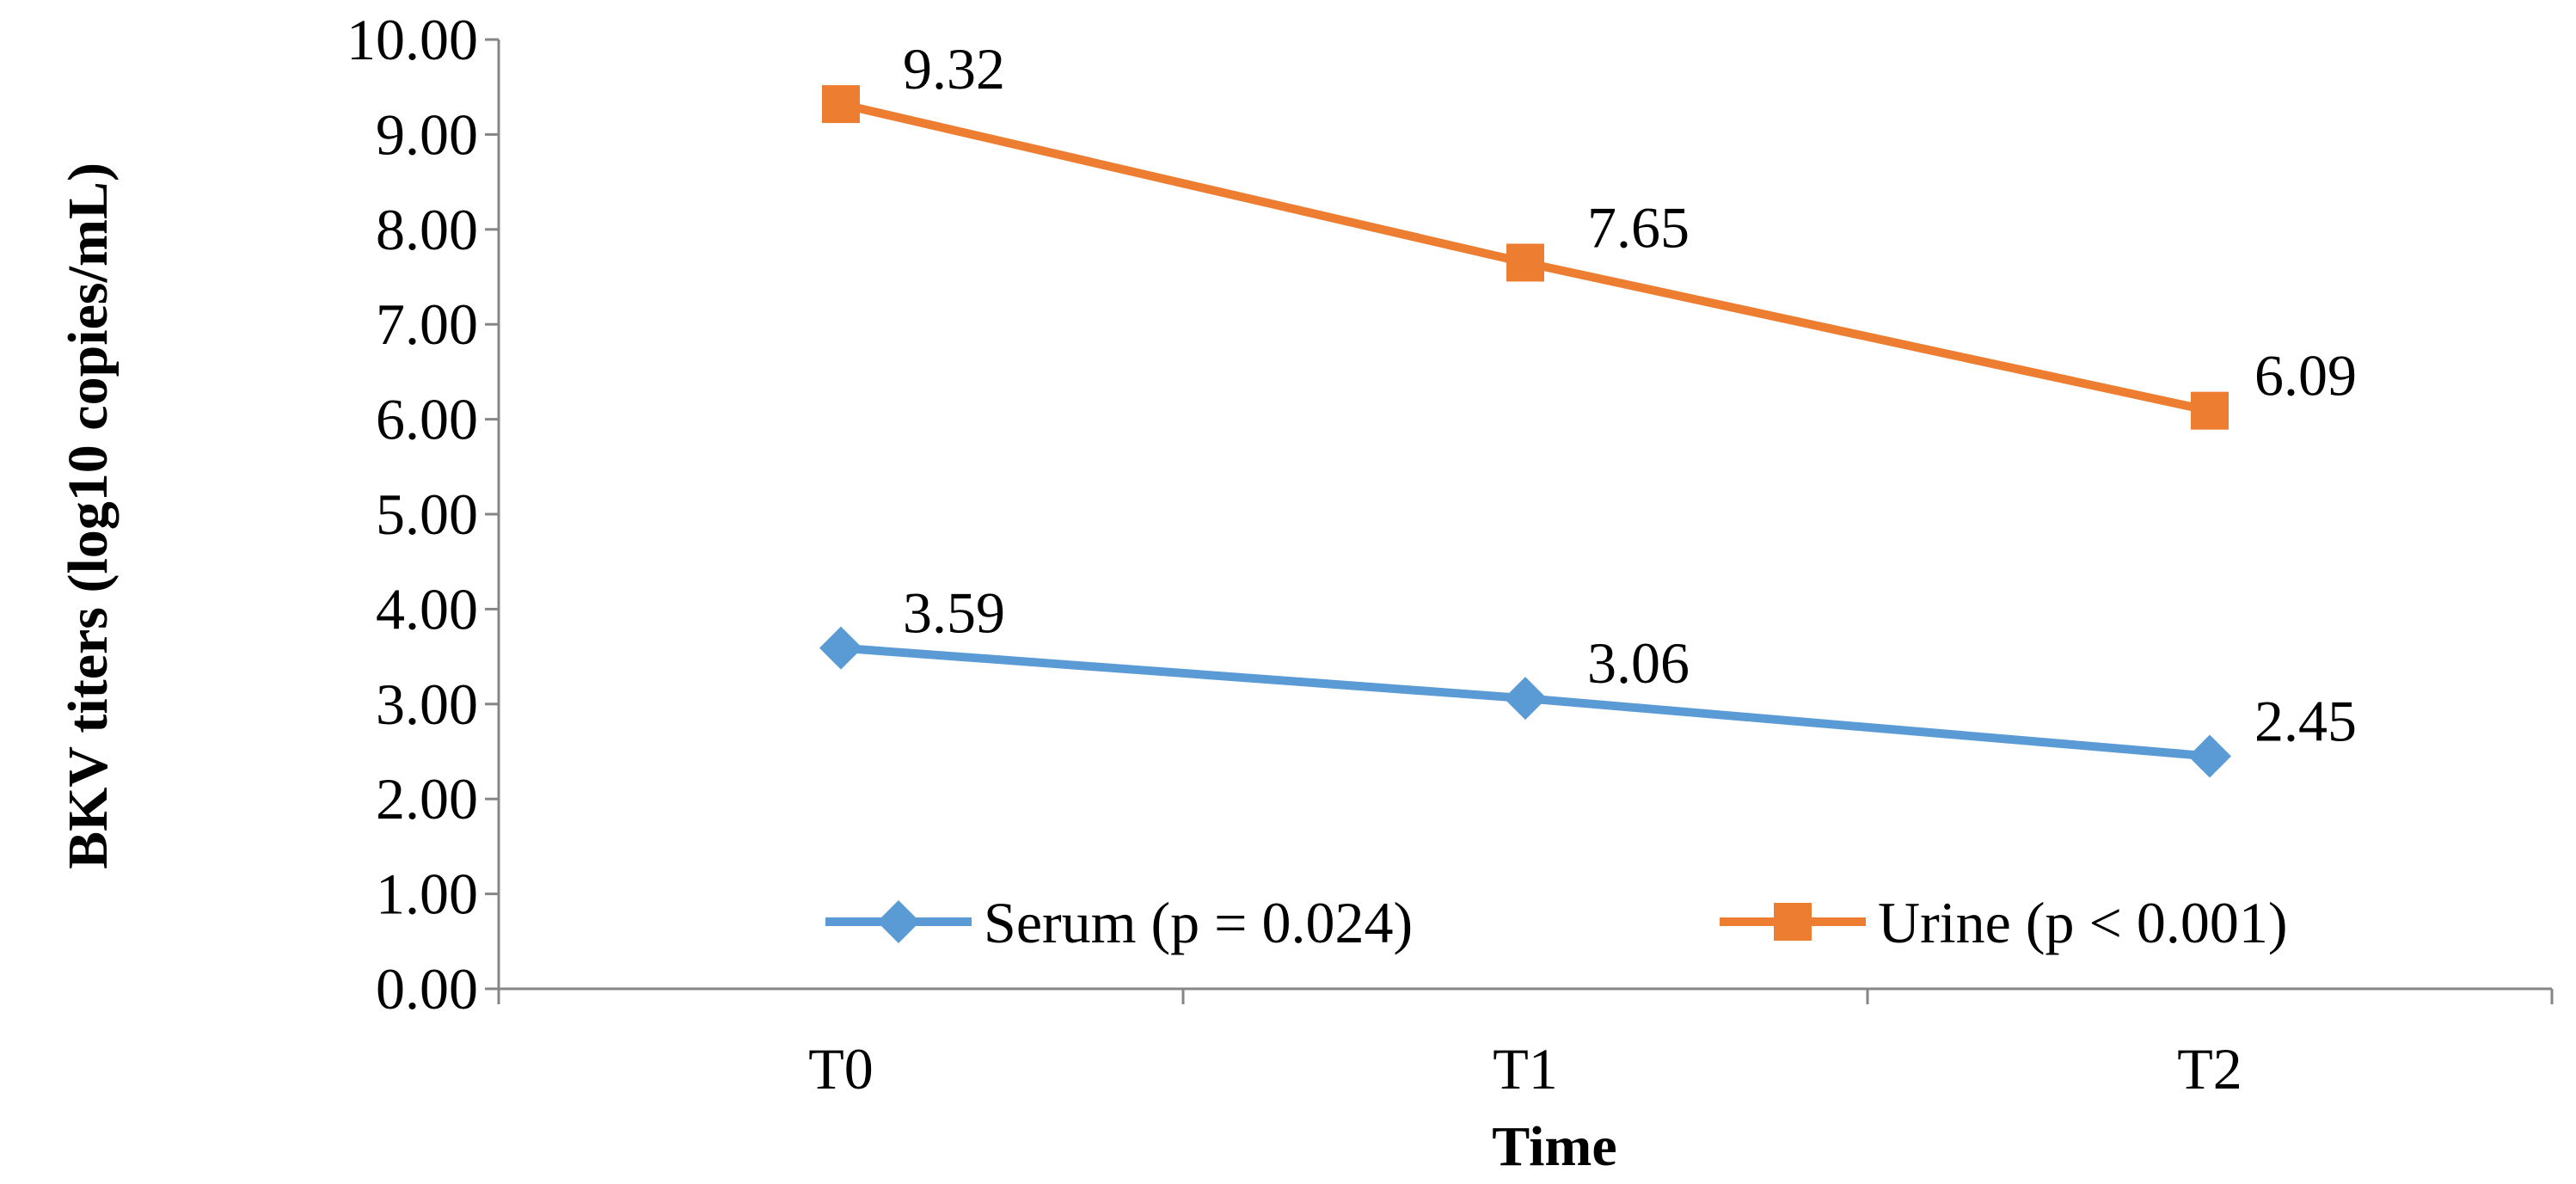 This screenshot has height=1184, width=2576. Describe the element at coordinates (427, 419) in the screenshot. I see `y-tick-label: 6.00` at that location.